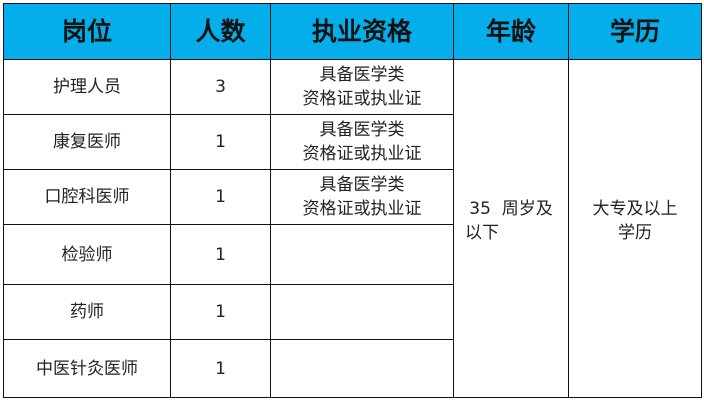  What do you see at coordinates (220, 31) in the screenshot?
I see `header-count: 人数` at bounding box center [220, 31].